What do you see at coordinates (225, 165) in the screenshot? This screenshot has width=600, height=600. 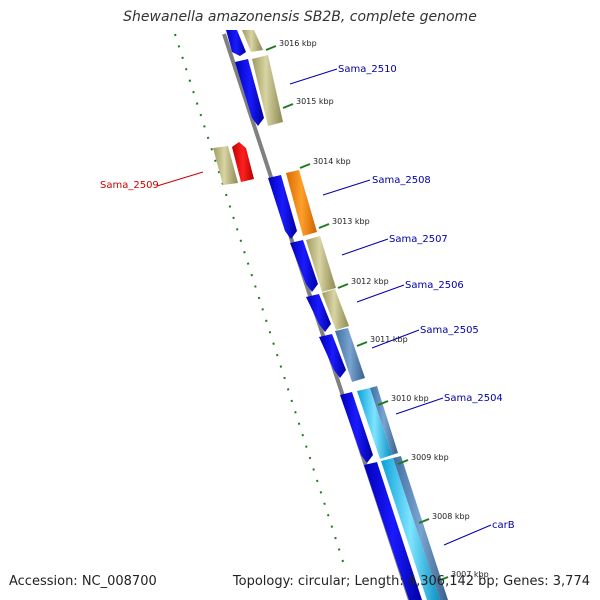 I see `gene-sama-2509-neighbor` at bounding box center [225, 165].